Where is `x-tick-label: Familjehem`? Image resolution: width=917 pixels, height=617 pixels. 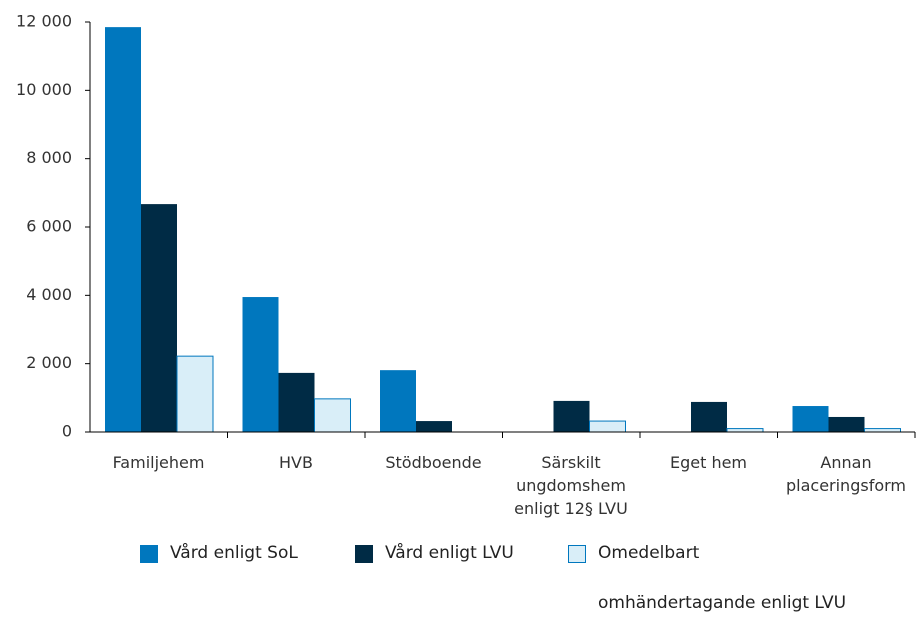
x-tick-label: Familjehem is located at coordinates (158, 462).